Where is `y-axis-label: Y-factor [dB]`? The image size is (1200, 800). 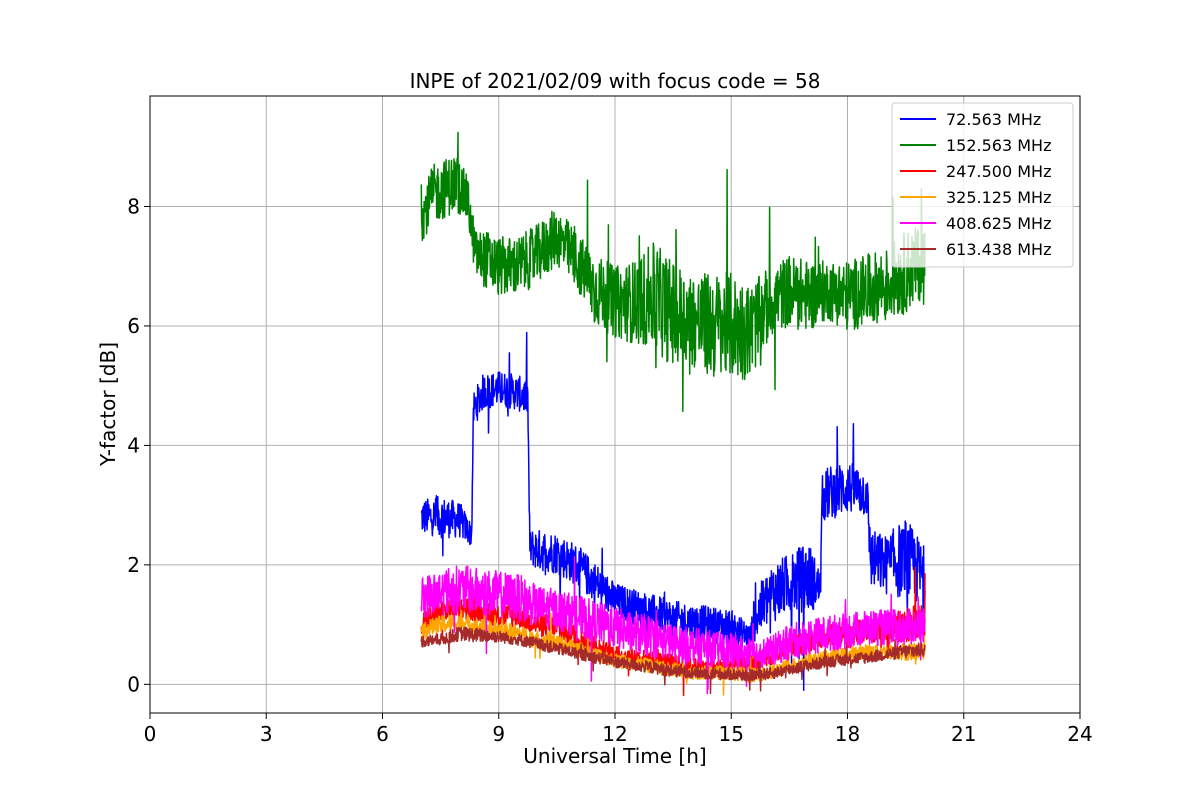 y-axis-label: Y-factor [dB] is located at coordinates (108, 404).